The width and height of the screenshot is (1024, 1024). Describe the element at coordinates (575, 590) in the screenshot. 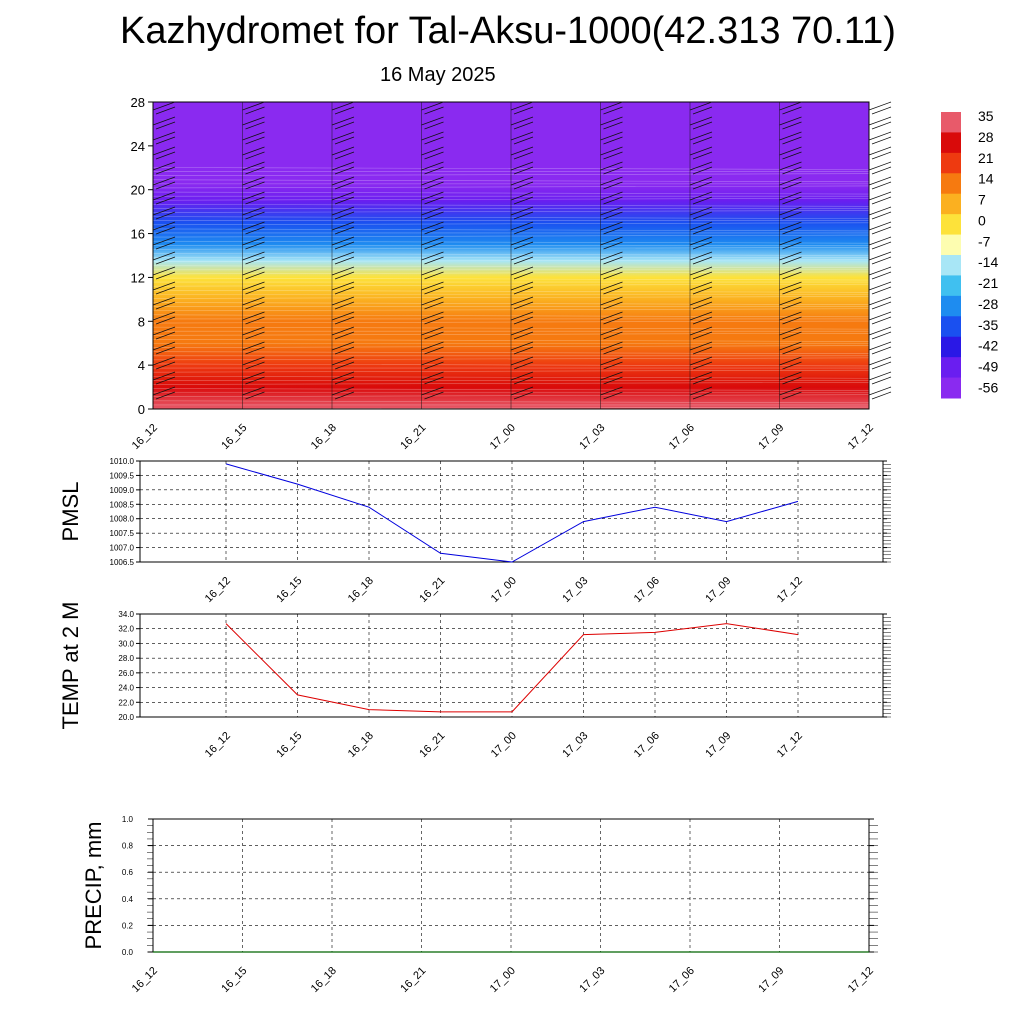

I see `x-tick-label: 17_03` at that location.